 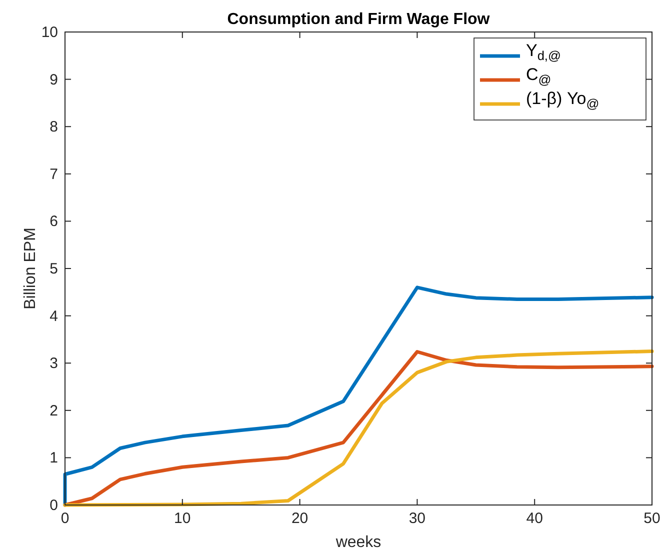 I want to click on x-tick-label: 30, so click(x=417, y=518).